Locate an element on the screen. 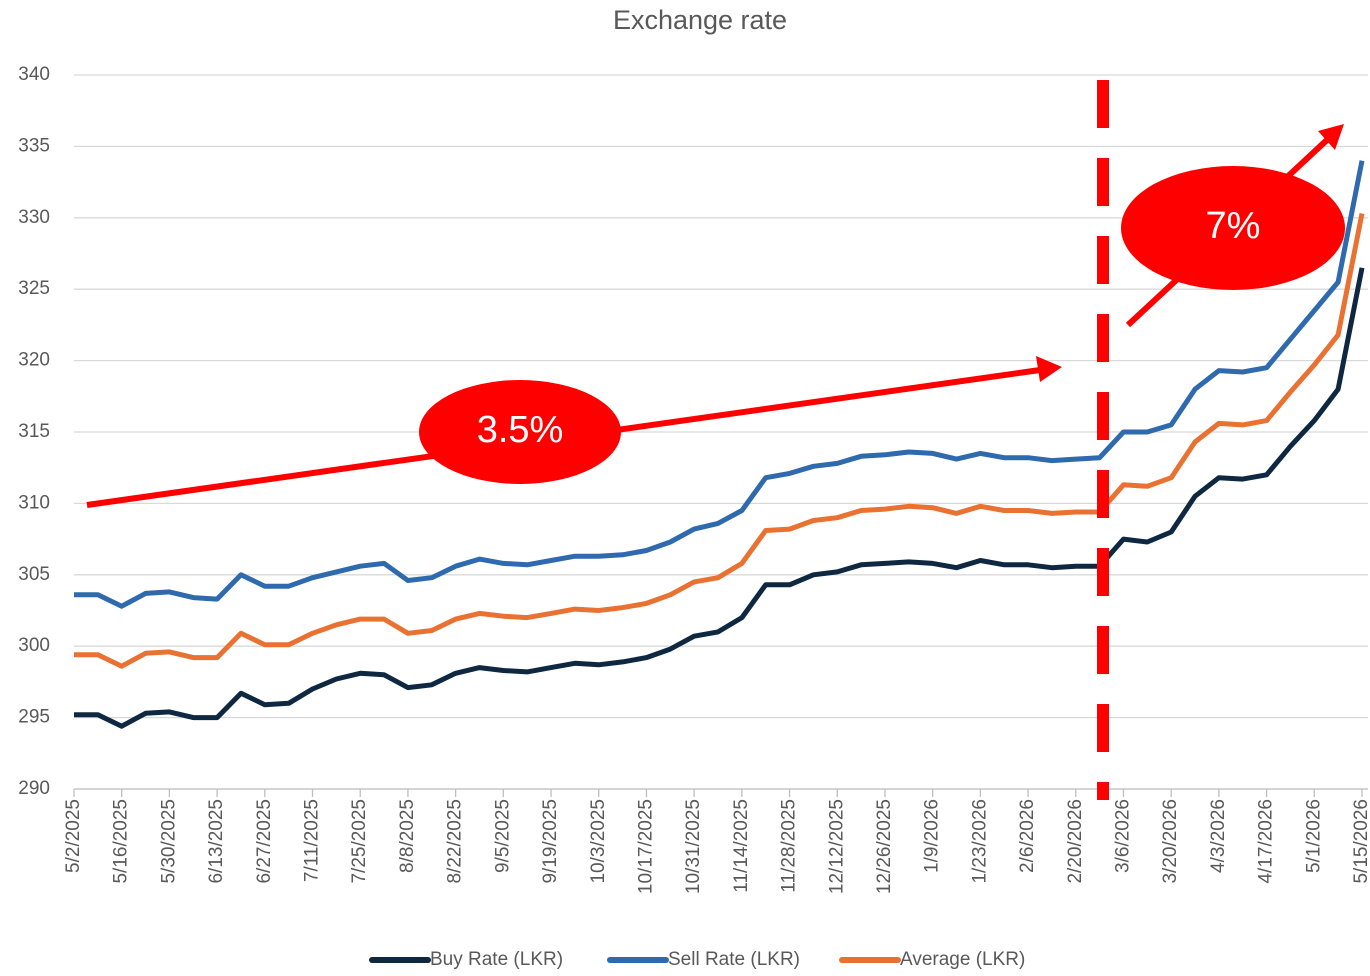  x-tick-label: 10/17/2025 is located at coordinates (645, 846).